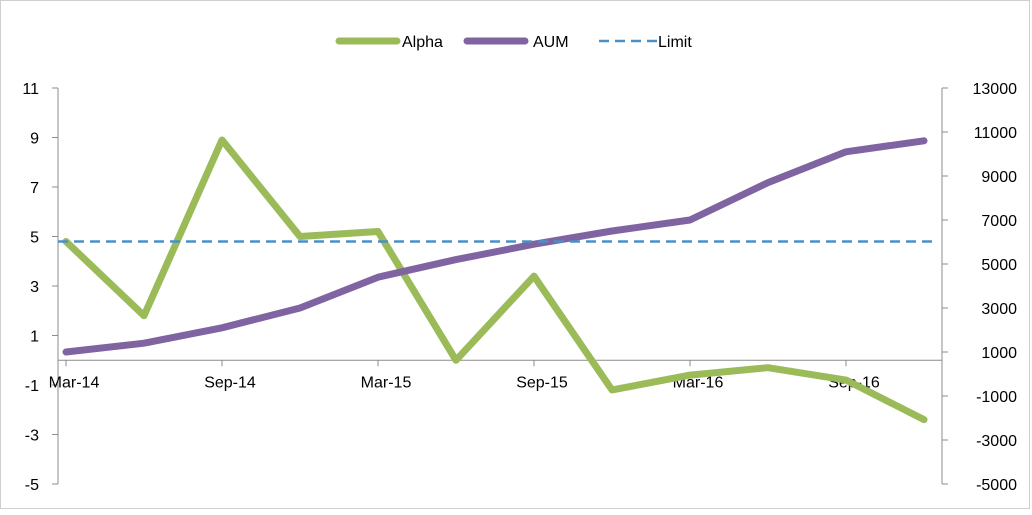  I want to click on left-tick-label: 9, so click(34, 139).